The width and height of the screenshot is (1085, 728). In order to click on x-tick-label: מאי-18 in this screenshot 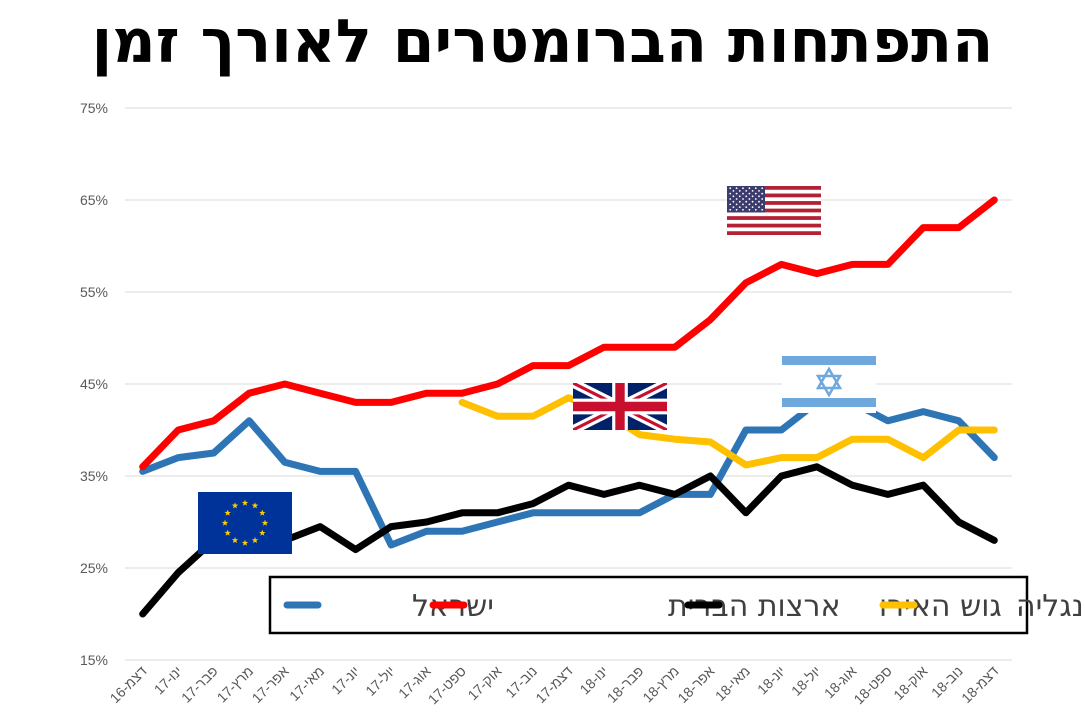, I will do `click(732, 683)`.